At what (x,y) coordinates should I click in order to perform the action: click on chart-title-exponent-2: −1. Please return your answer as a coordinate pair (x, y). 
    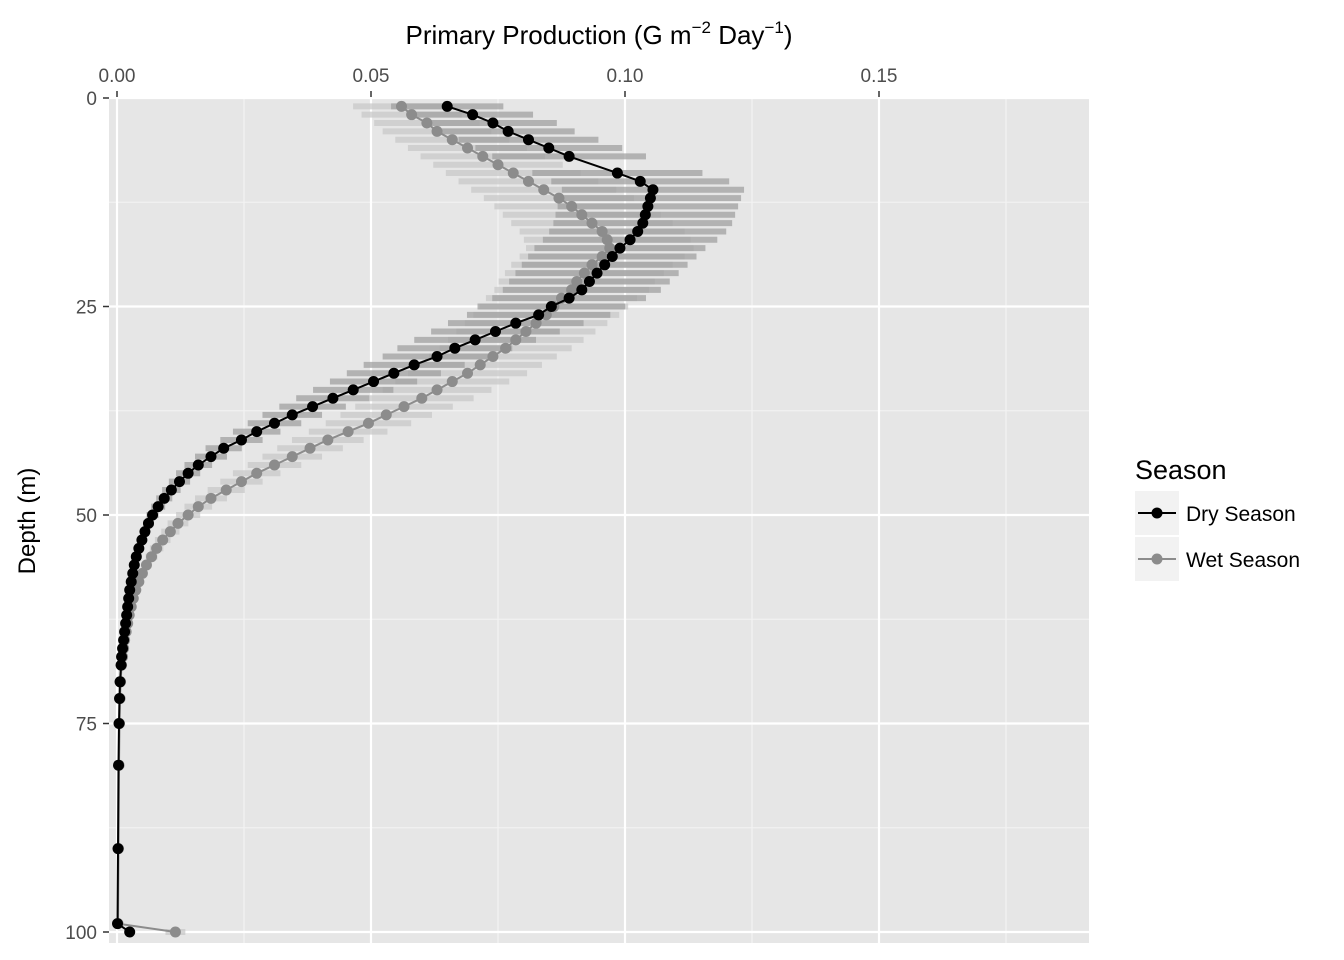
    Looking at the image, I should click on (773, 27).